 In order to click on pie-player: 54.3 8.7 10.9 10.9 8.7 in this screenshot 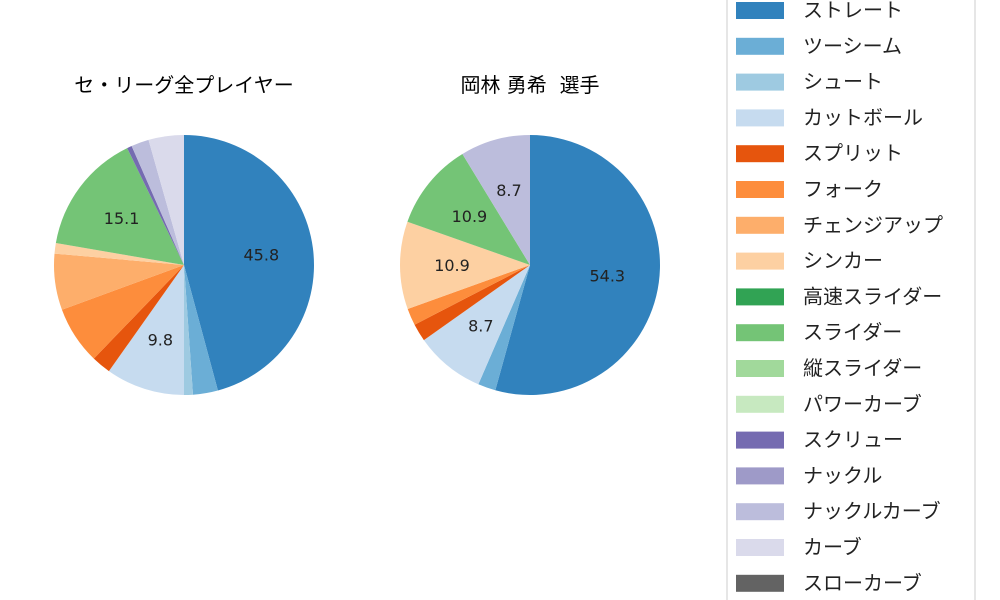, I will do `click(530, 265)`.